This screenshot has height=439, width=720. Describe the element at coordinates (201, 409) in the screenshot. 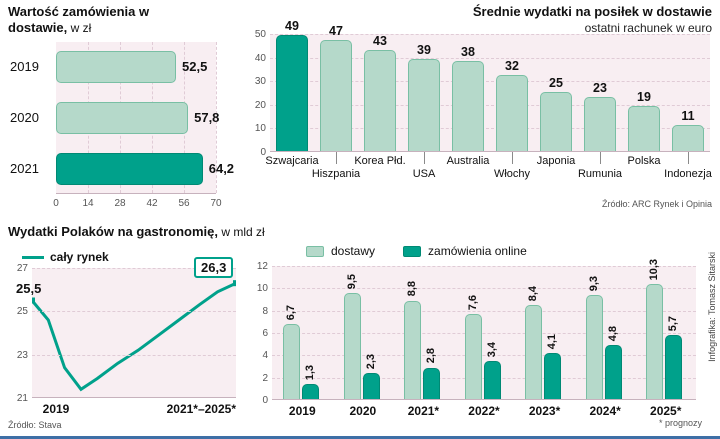

I see `x-axis-label-range: 2021*–2025*` at that location.